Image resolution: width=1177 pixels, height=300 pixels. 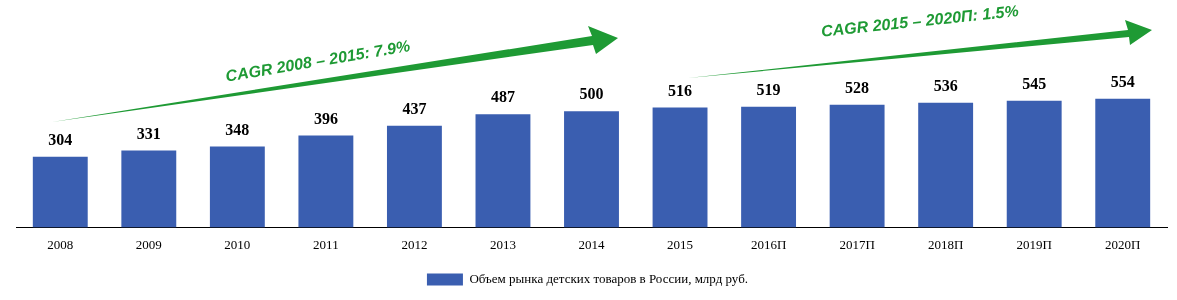 I want to click on x-tick-label: 2011, so click(x=326, y=244).